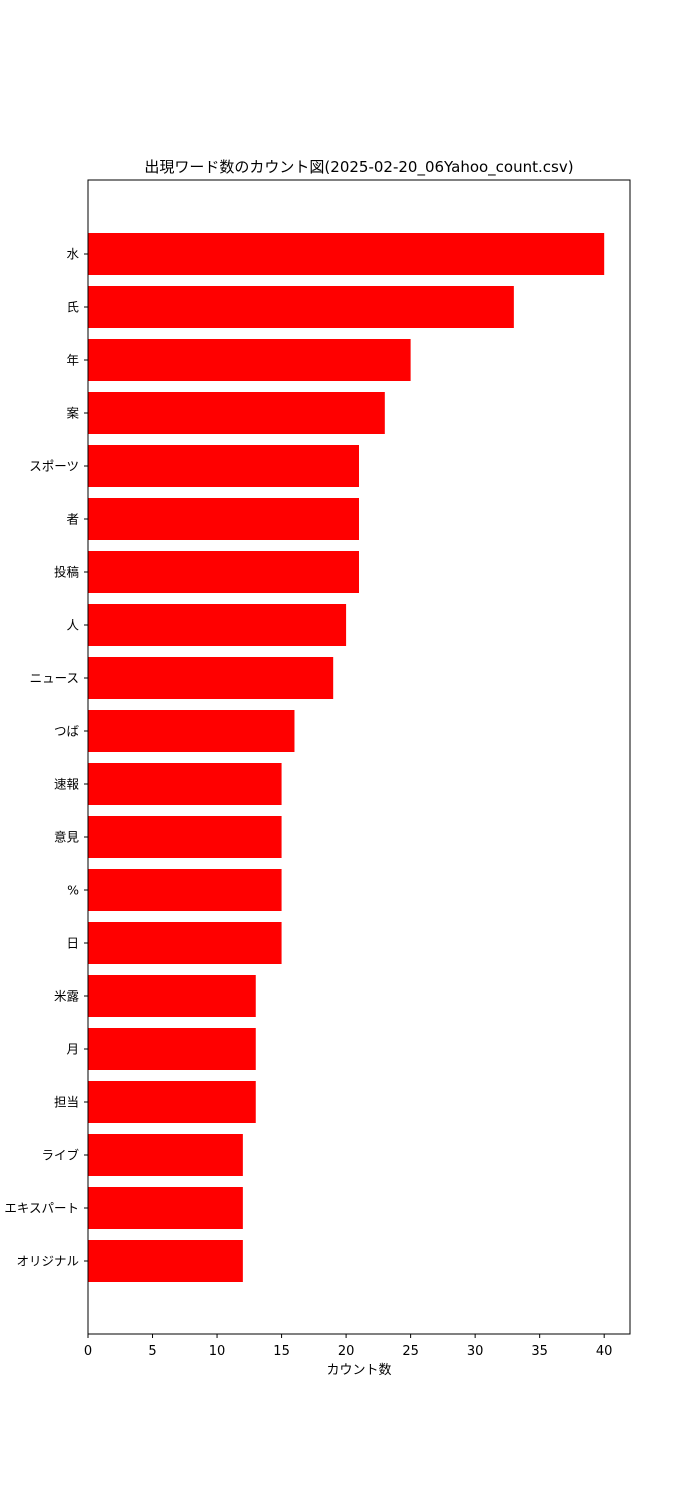 Image resolution: width=700 pixels, height=1504 pixels. I want to click on x-tick-label: 40, so click(604, 1351).